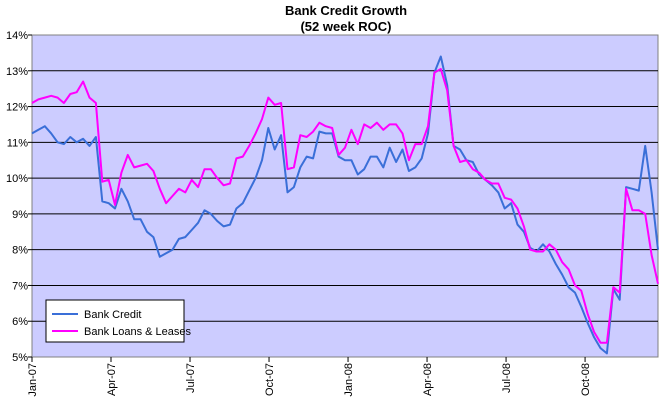 This screenshot has height=401, width=660. I want to click on y-tick-label: 14%, so click(17, 36).